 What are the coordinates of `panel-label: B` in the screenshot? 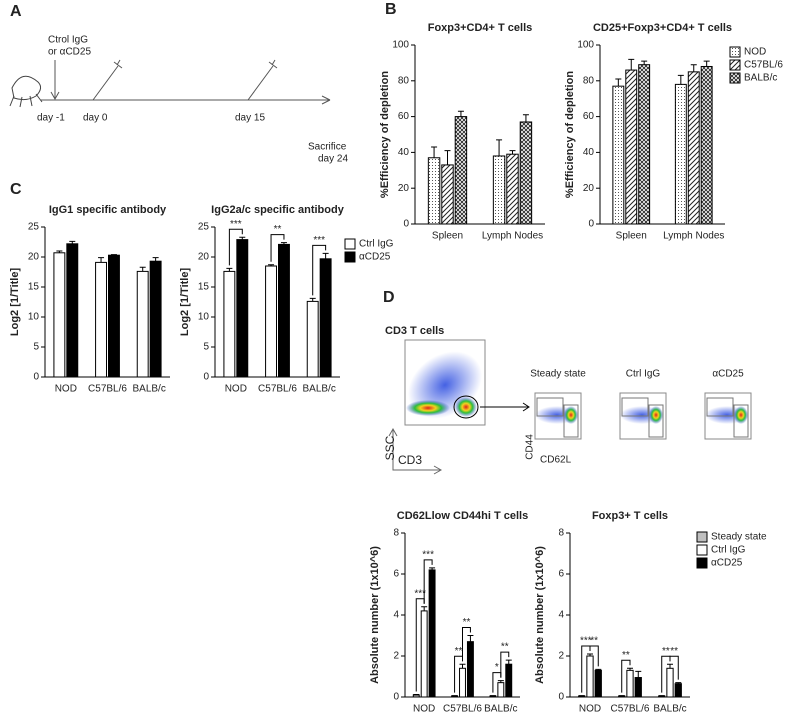 It's located at (391, 9).